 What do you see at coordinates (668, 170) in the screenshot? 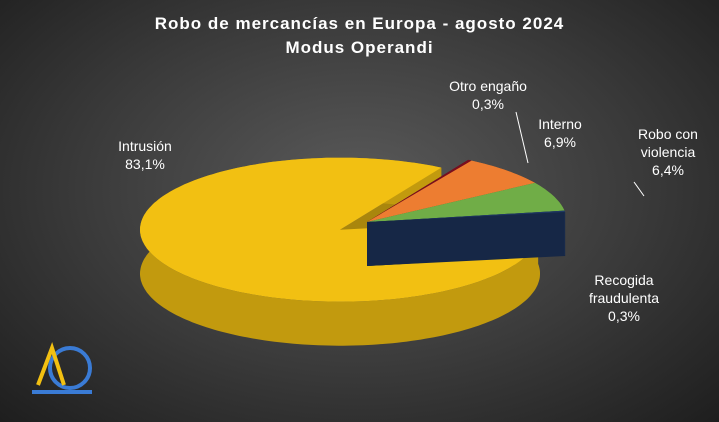
I see `value-label: 6,4%` at bounding box center [668, 170].